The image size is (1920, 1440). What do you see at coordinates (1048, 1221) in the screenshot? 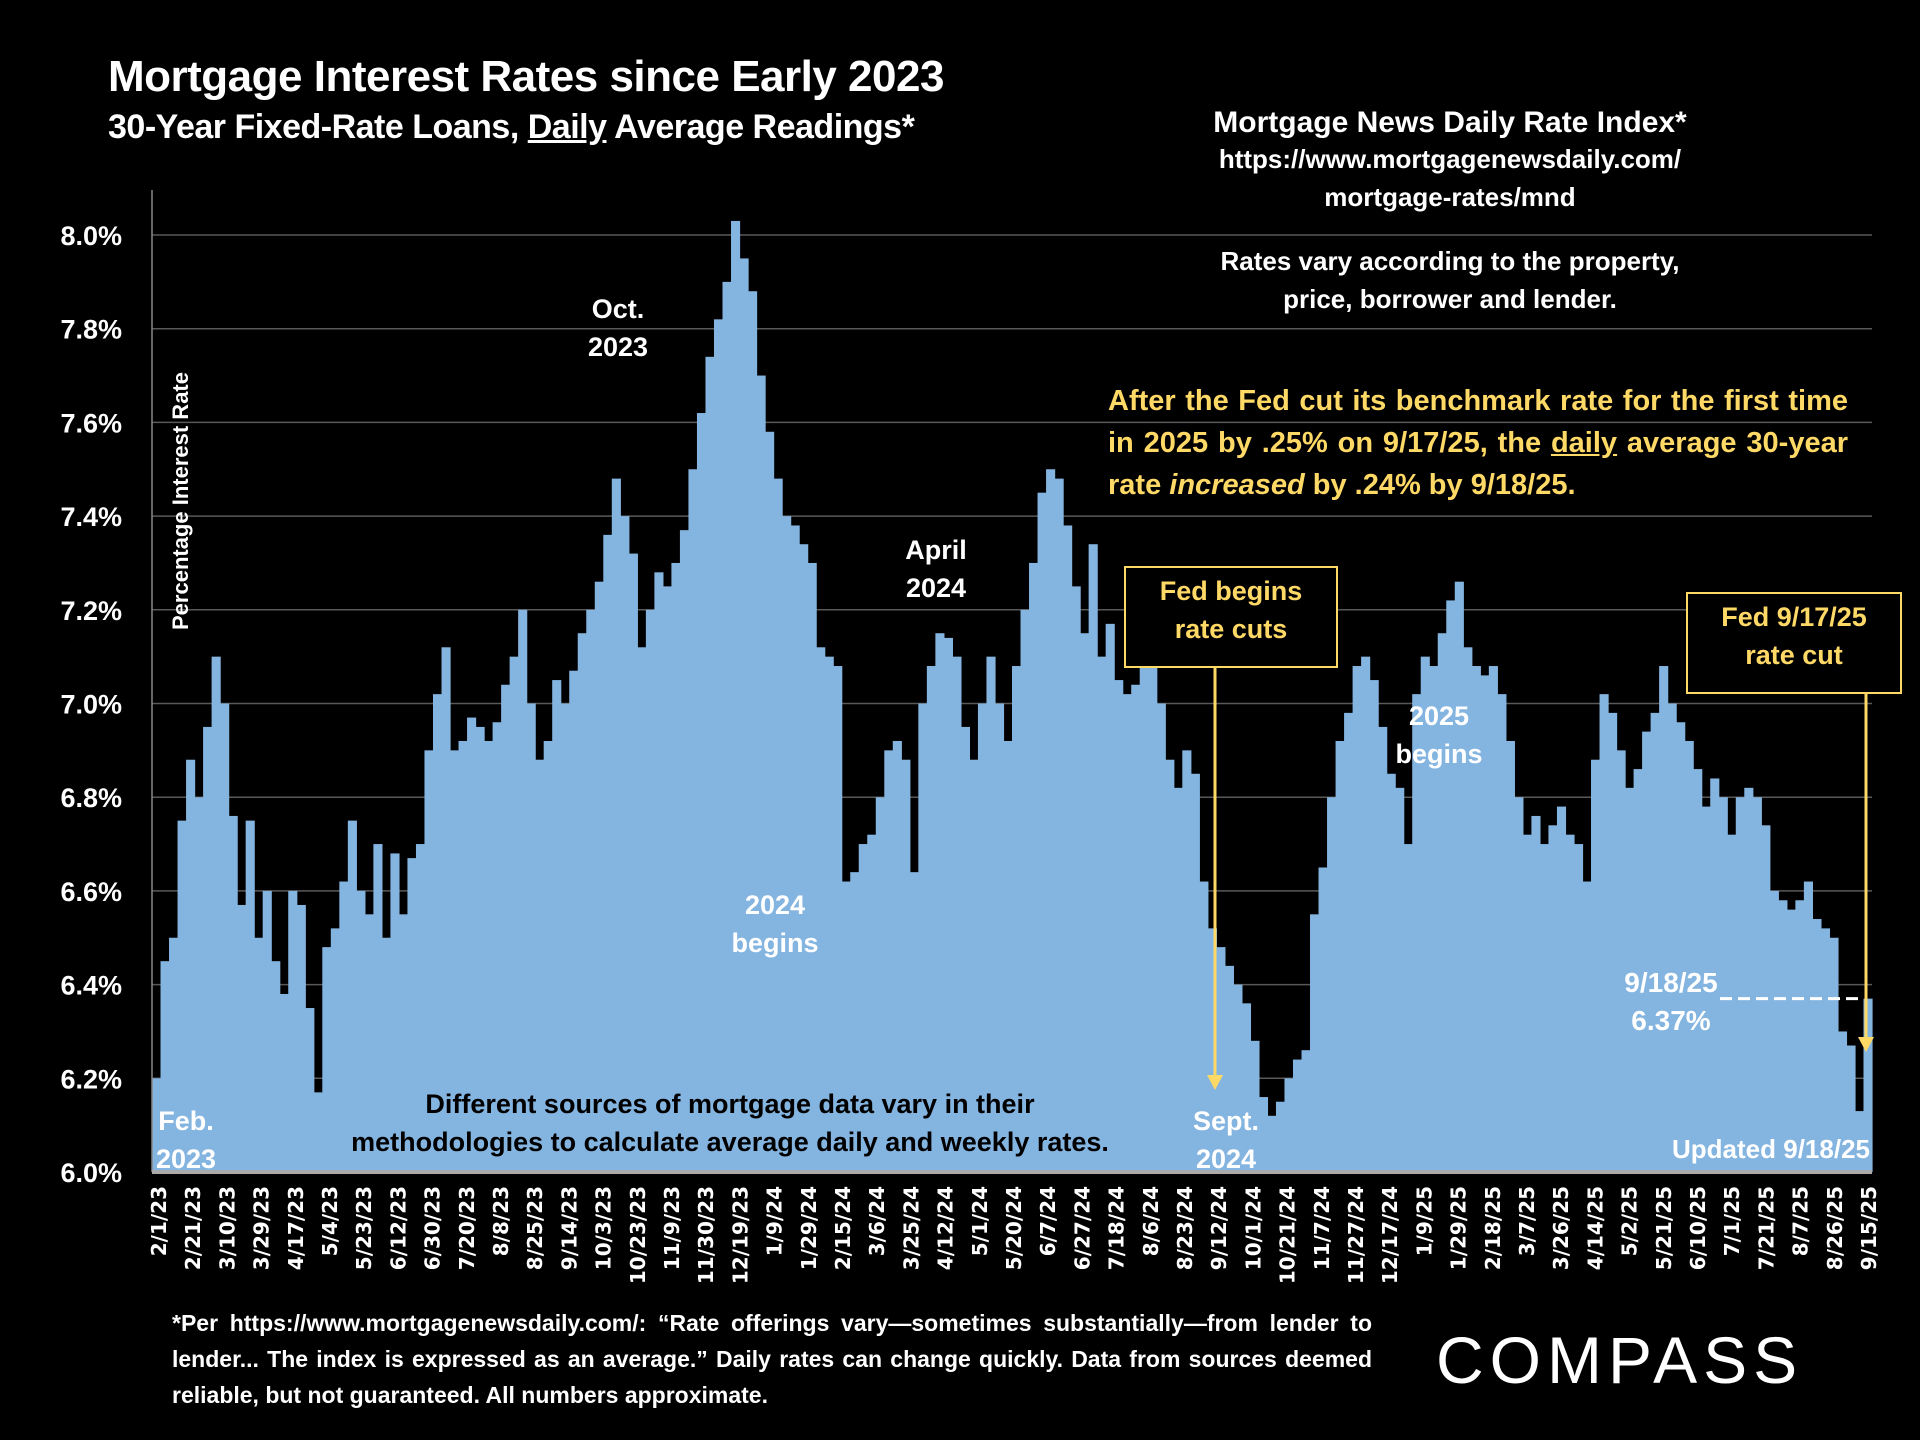
I see `x-tick-label: 6/7/24` at bounding box center [1048, 1221].